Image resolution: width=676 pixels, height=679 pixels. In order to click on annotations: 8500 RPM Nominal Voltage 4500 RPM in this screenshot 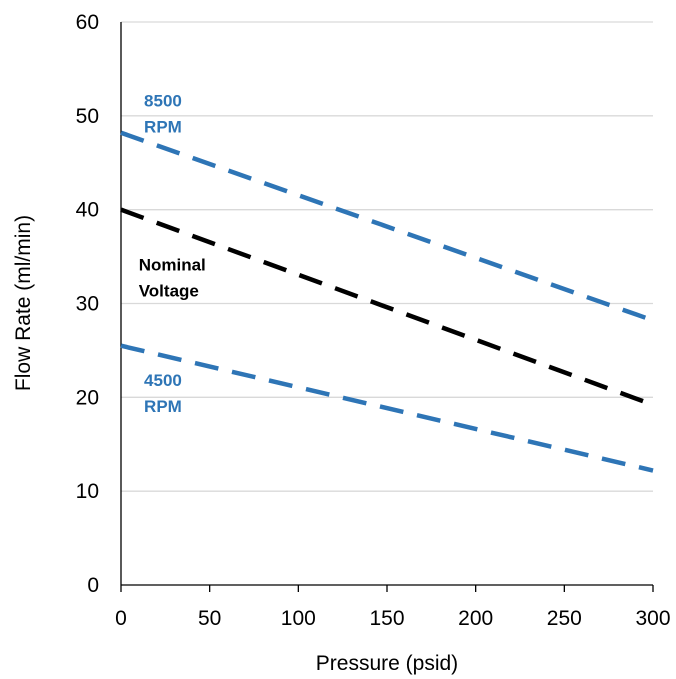, I will do `click(172, 253)`.